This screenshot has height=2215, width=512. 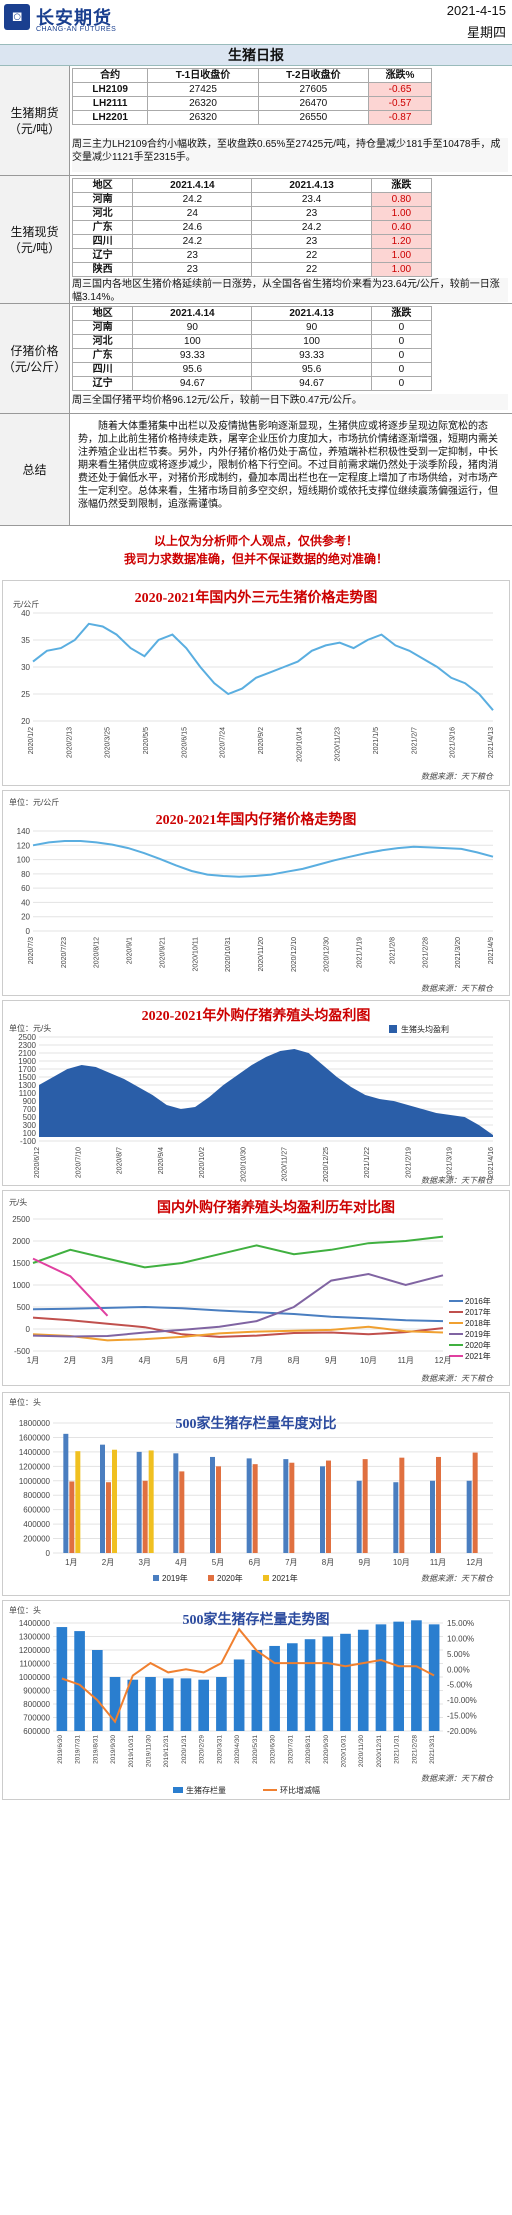 I want to click on x-tick-label: 2020/10/31, so click(x=344, y=1751).